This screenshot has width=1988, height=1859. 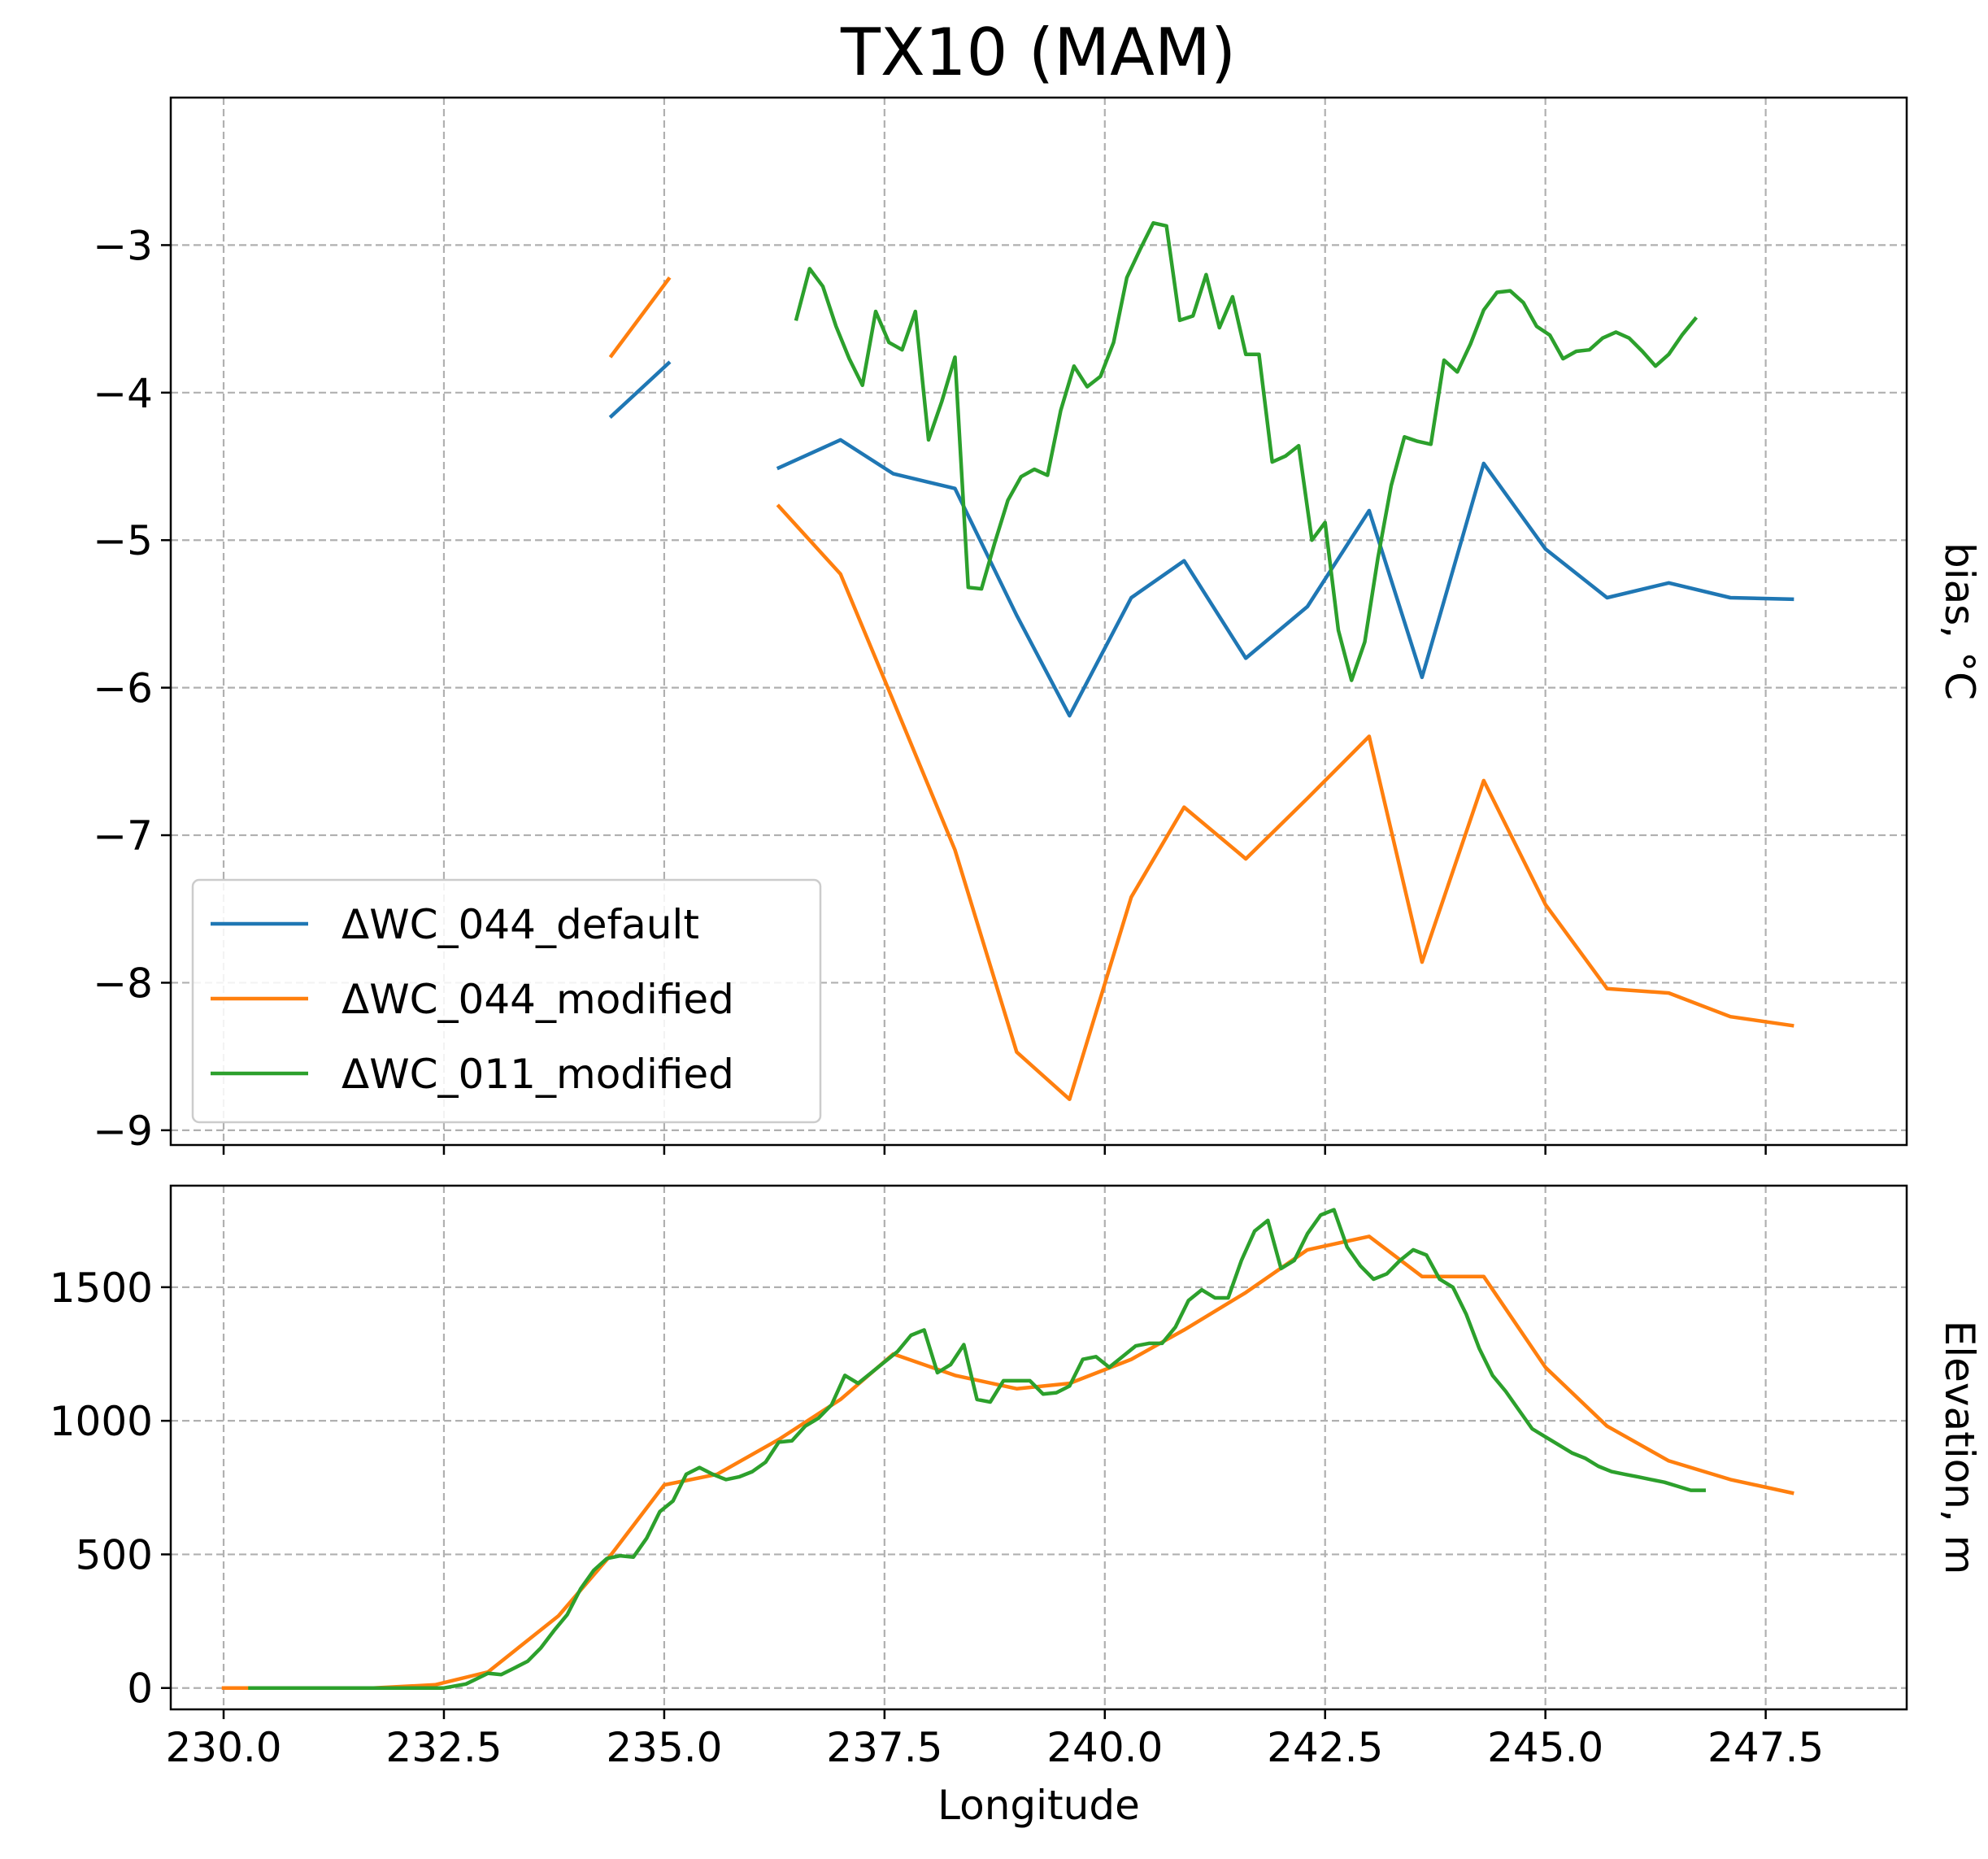 What do you see at coordinates (444, 1747) in the screenshot?
I see `x-tick-label: 232.5` at bounding box center [444, 1747].